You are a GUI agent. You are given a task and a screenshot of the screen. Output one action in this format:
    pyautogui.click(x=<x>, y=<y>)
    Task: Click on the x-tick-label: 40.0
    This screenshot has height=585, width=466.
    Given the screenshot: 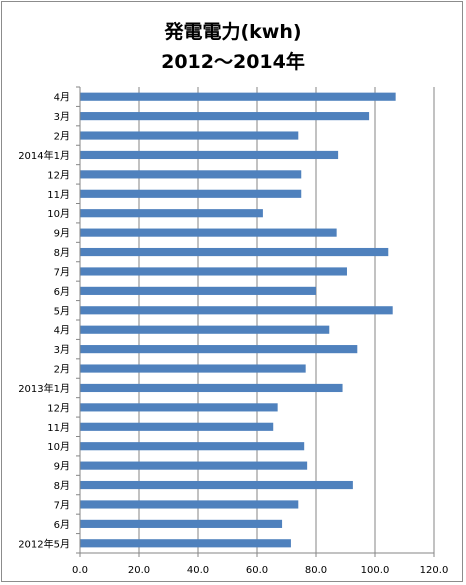 What is the action you would take?
    pyautogui.click(x=198, y=570)
    